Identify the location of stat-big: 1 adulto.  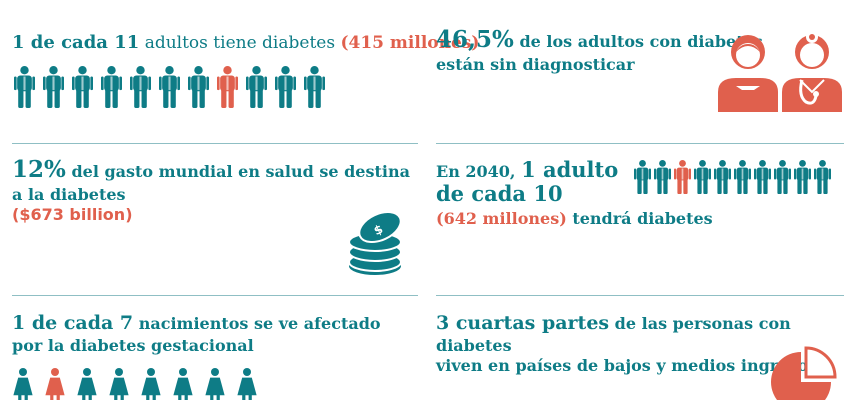
(570, 169).